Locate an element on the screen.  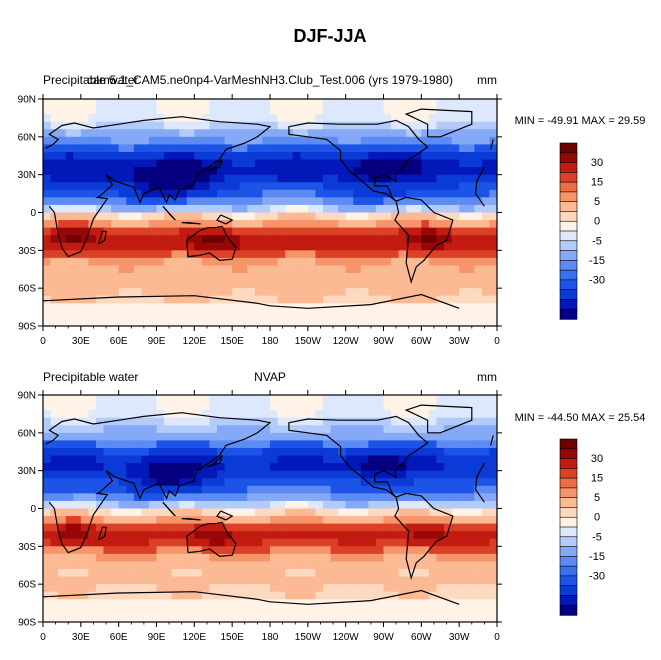
panel-center-title: NVAP is located at coordinates (270, 377).